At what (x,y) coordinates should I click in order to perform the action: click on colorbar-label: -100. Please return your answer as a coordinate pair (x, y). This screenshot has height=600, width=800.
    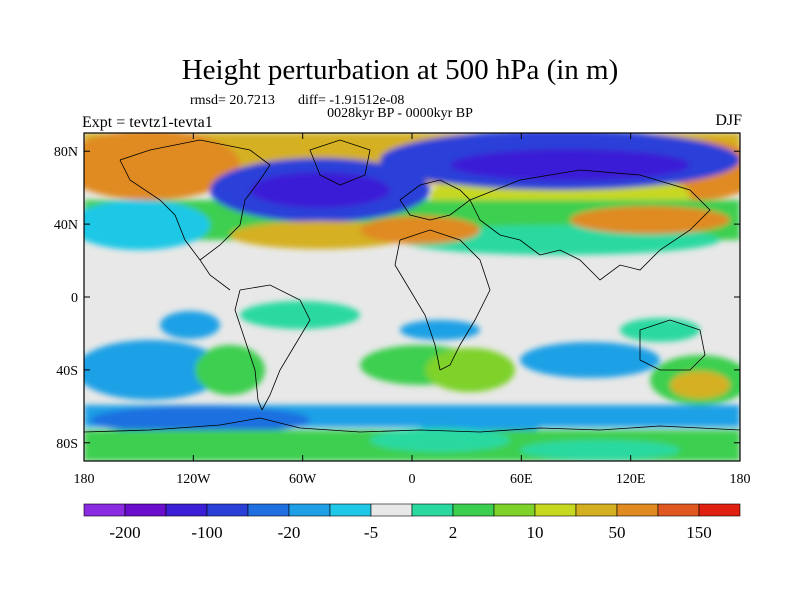
    Looking at the image, I should click on (206, 532).